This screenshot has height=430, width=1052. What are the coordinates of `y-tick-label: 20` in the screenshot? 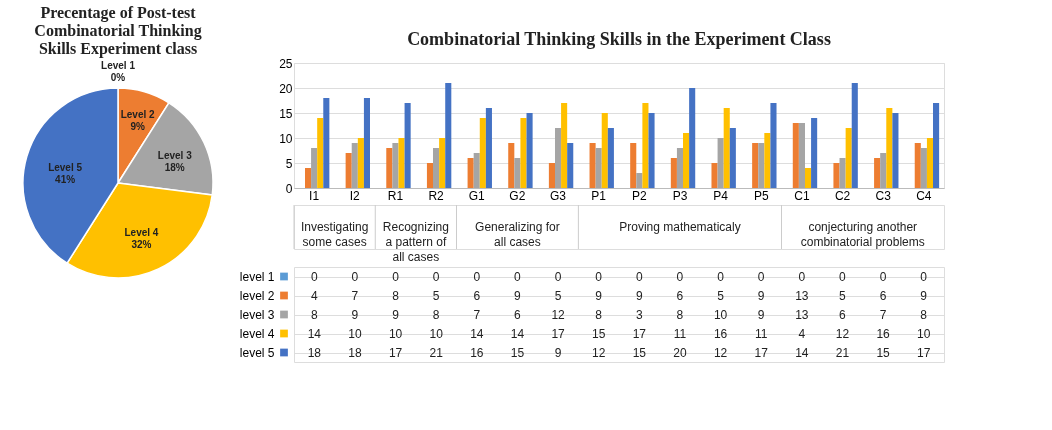 It's located at (286, 88).